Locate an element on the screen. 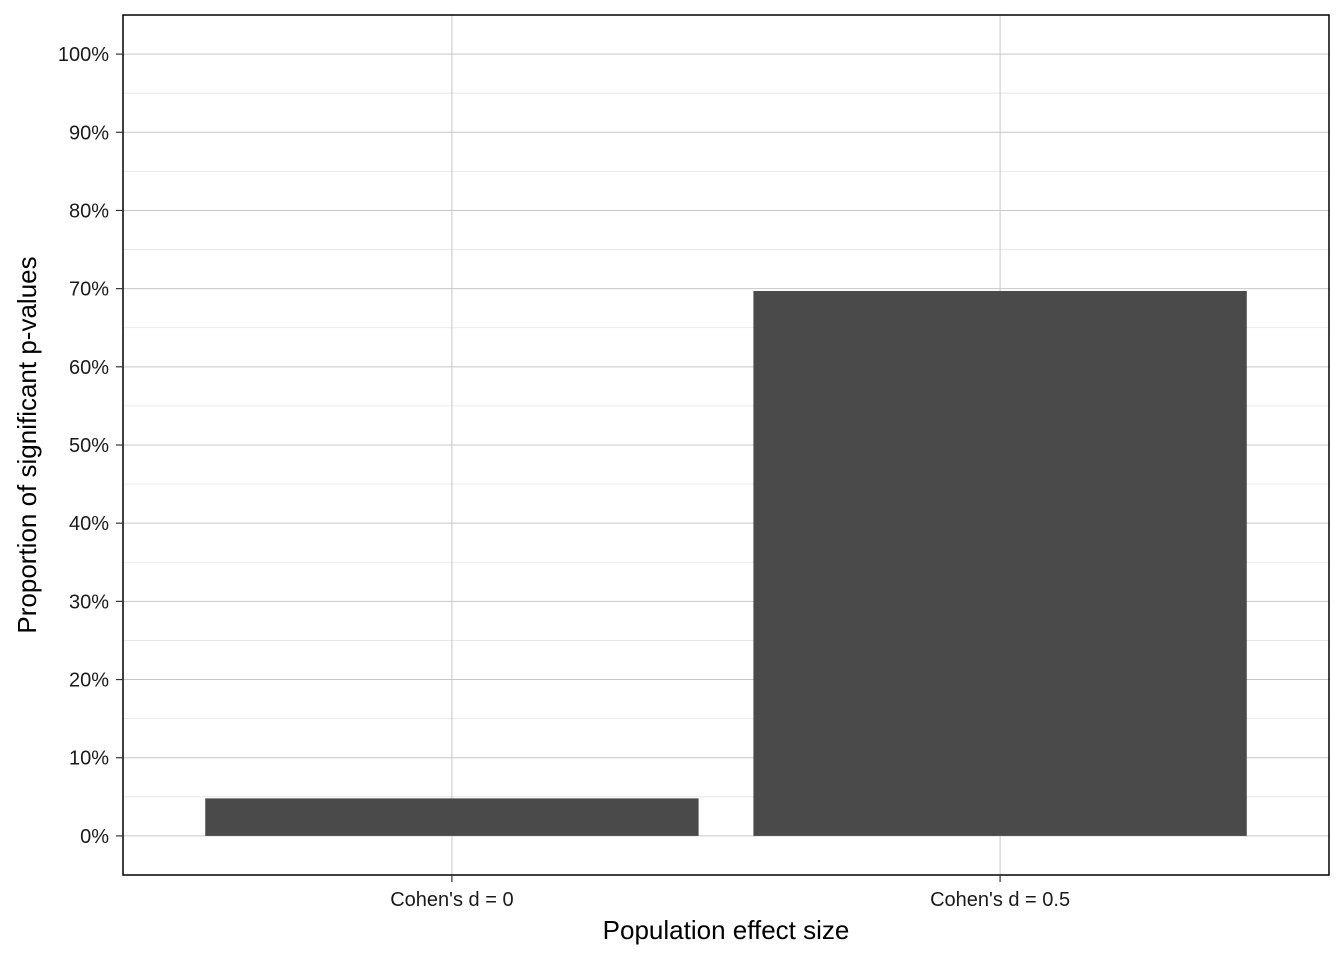 Image resolution: width=1344 pixels, height=960 pixels. x-axis: Cohen's d = 0 Cohen's d = 0.5 is located at coordinates (730, 893).